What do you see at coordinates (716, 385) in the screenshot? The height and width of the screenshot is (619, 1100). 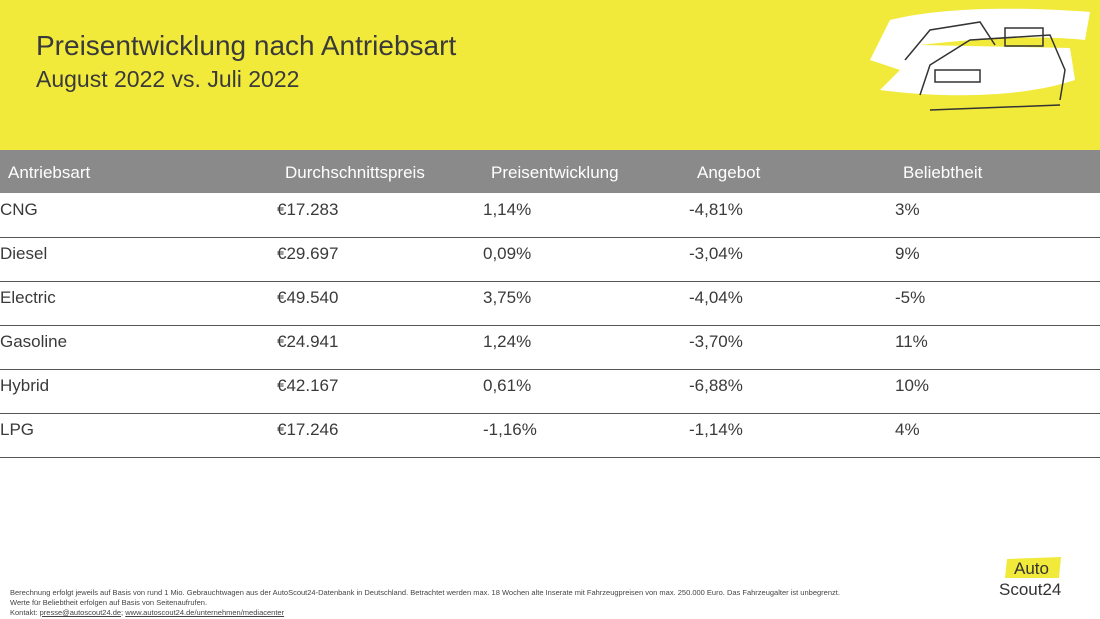 I see `table-cell: -6,88%` at bounding box center [716, 385].